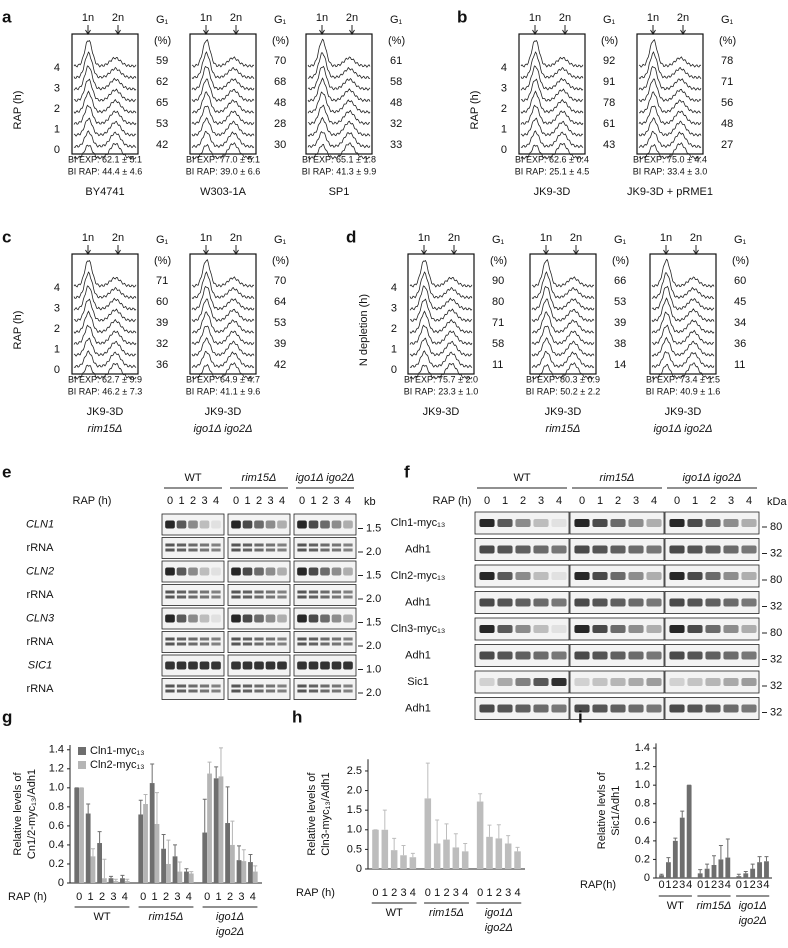 This screenshot has width=788, height=948. Describe the element at coordinates (670, 171) in the screenshot. I see `bi-rap: BI RAP: 33.4 ± 3.0` at that location.